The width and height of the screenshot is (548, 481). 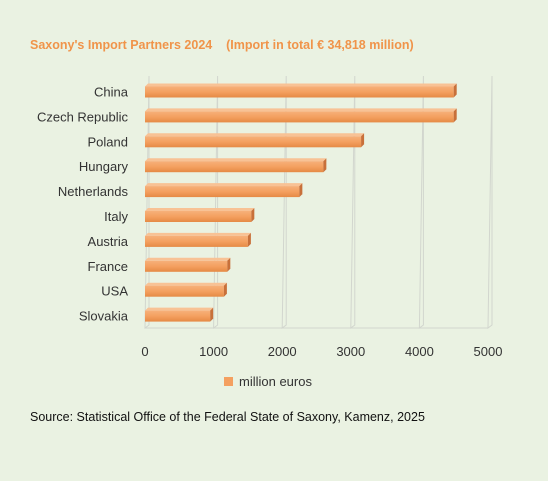 I want to click on x-tick-label: 1000, so click(x=213, y=351).